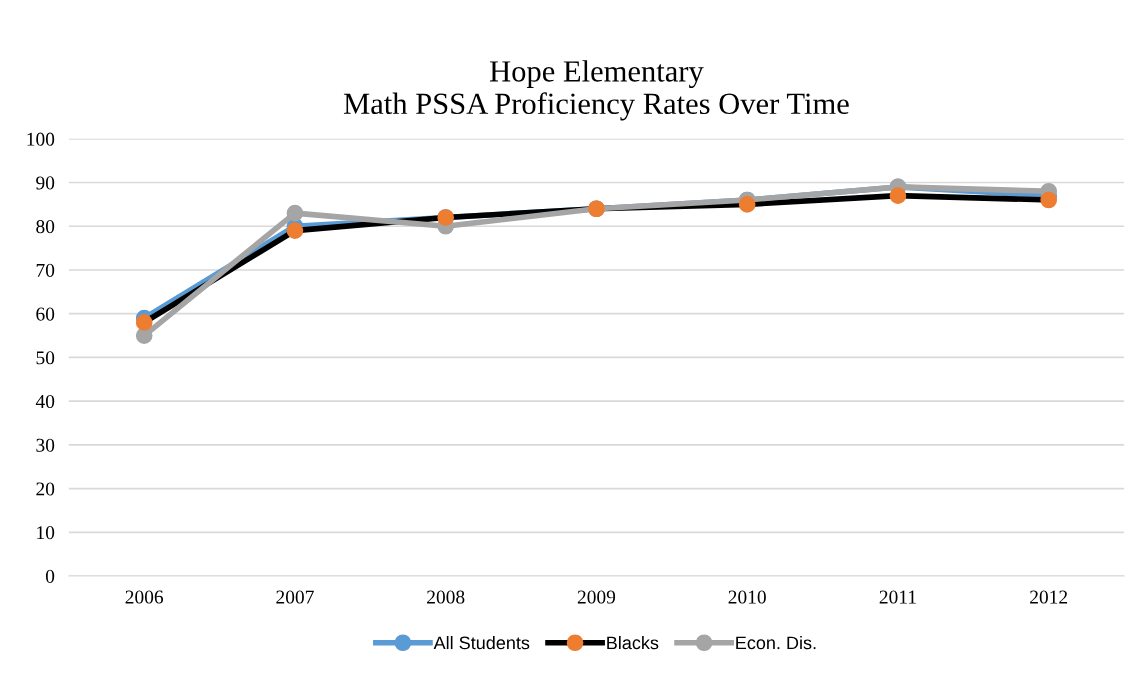  What do you see at coordinates (596, 90) in the screenshot?
I see `chart-title: Hope Elementary Math PSSA Proficiency Rates Over Time` at bounding box center [596, 90].